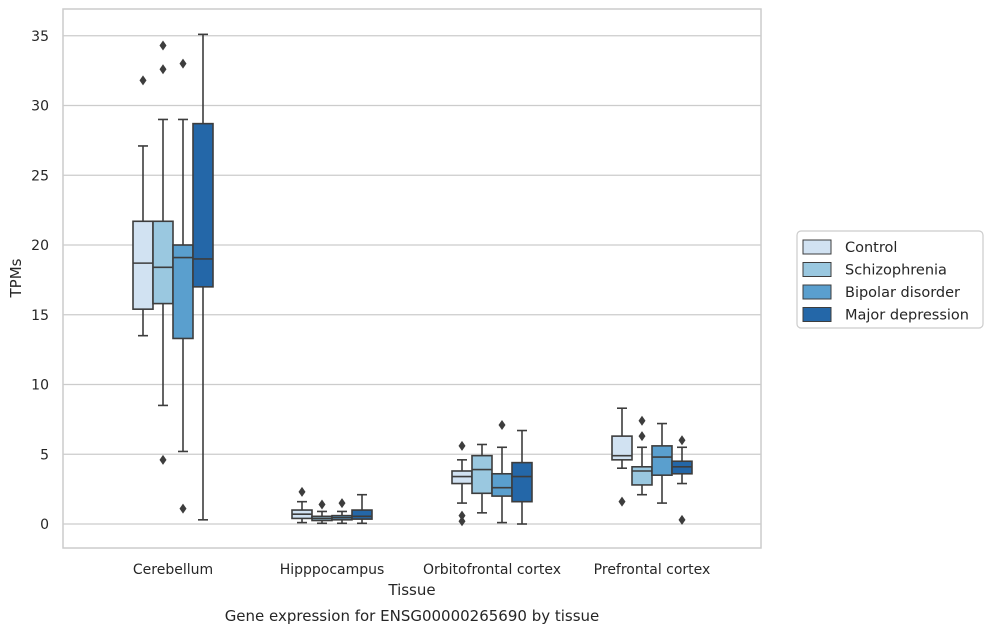 This screenshot has width=993, height=634. Describe the element at coordinates (40, 107) in the screenshot. I see `y-tick-label: 30` at that location.